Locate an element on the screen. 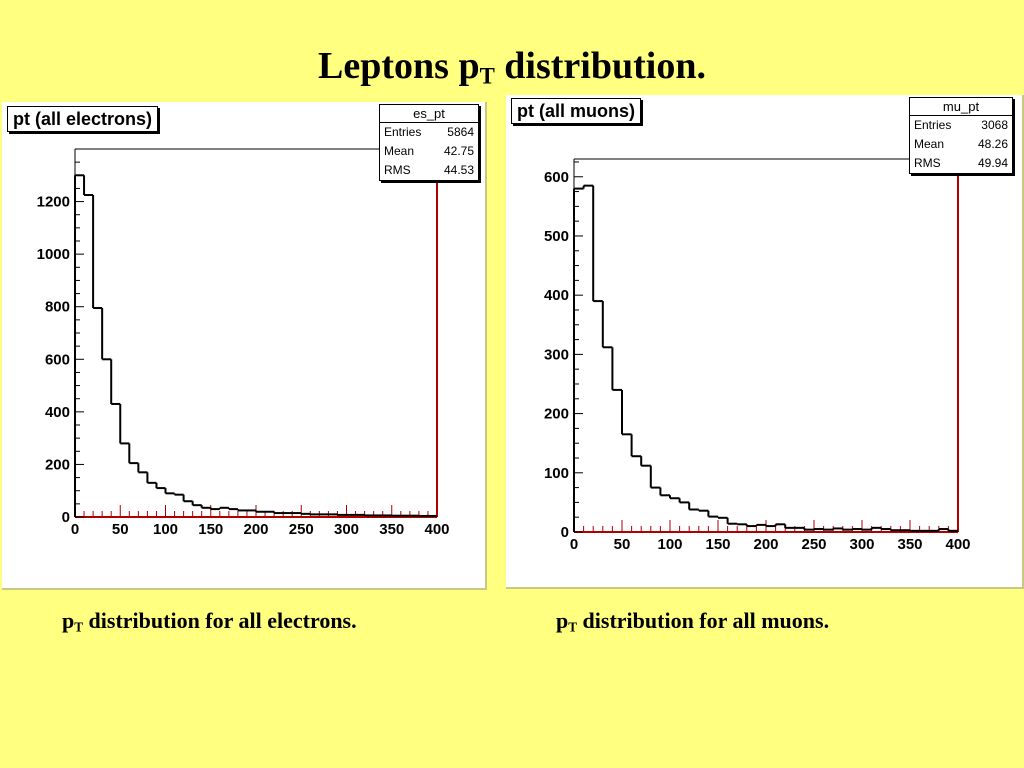 This screenshot has width=1024, height=768. muon-stats-rms: RMS 49.94 is located at coordinates (961, 163).